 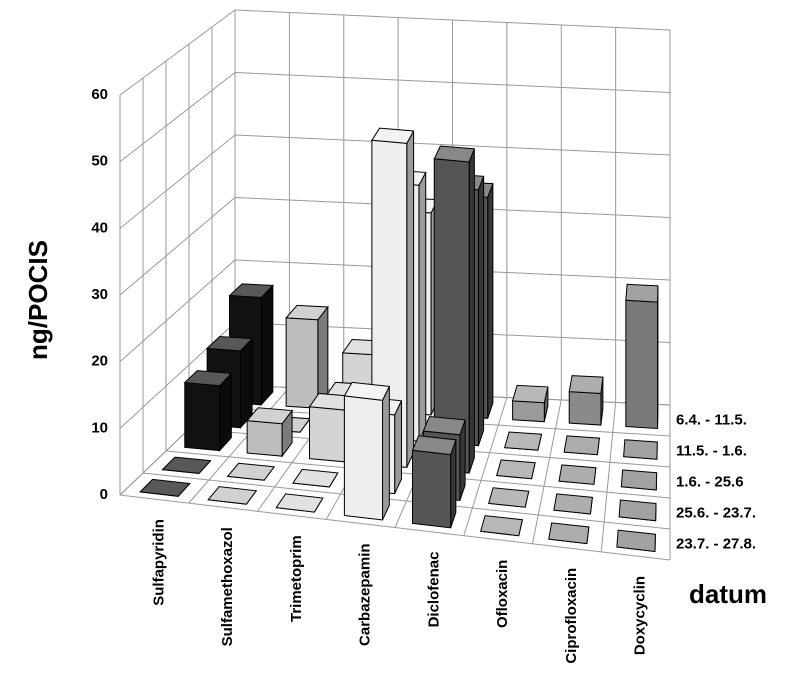 I want to click on y-tick-label: 30, so click(x=99, y=294).